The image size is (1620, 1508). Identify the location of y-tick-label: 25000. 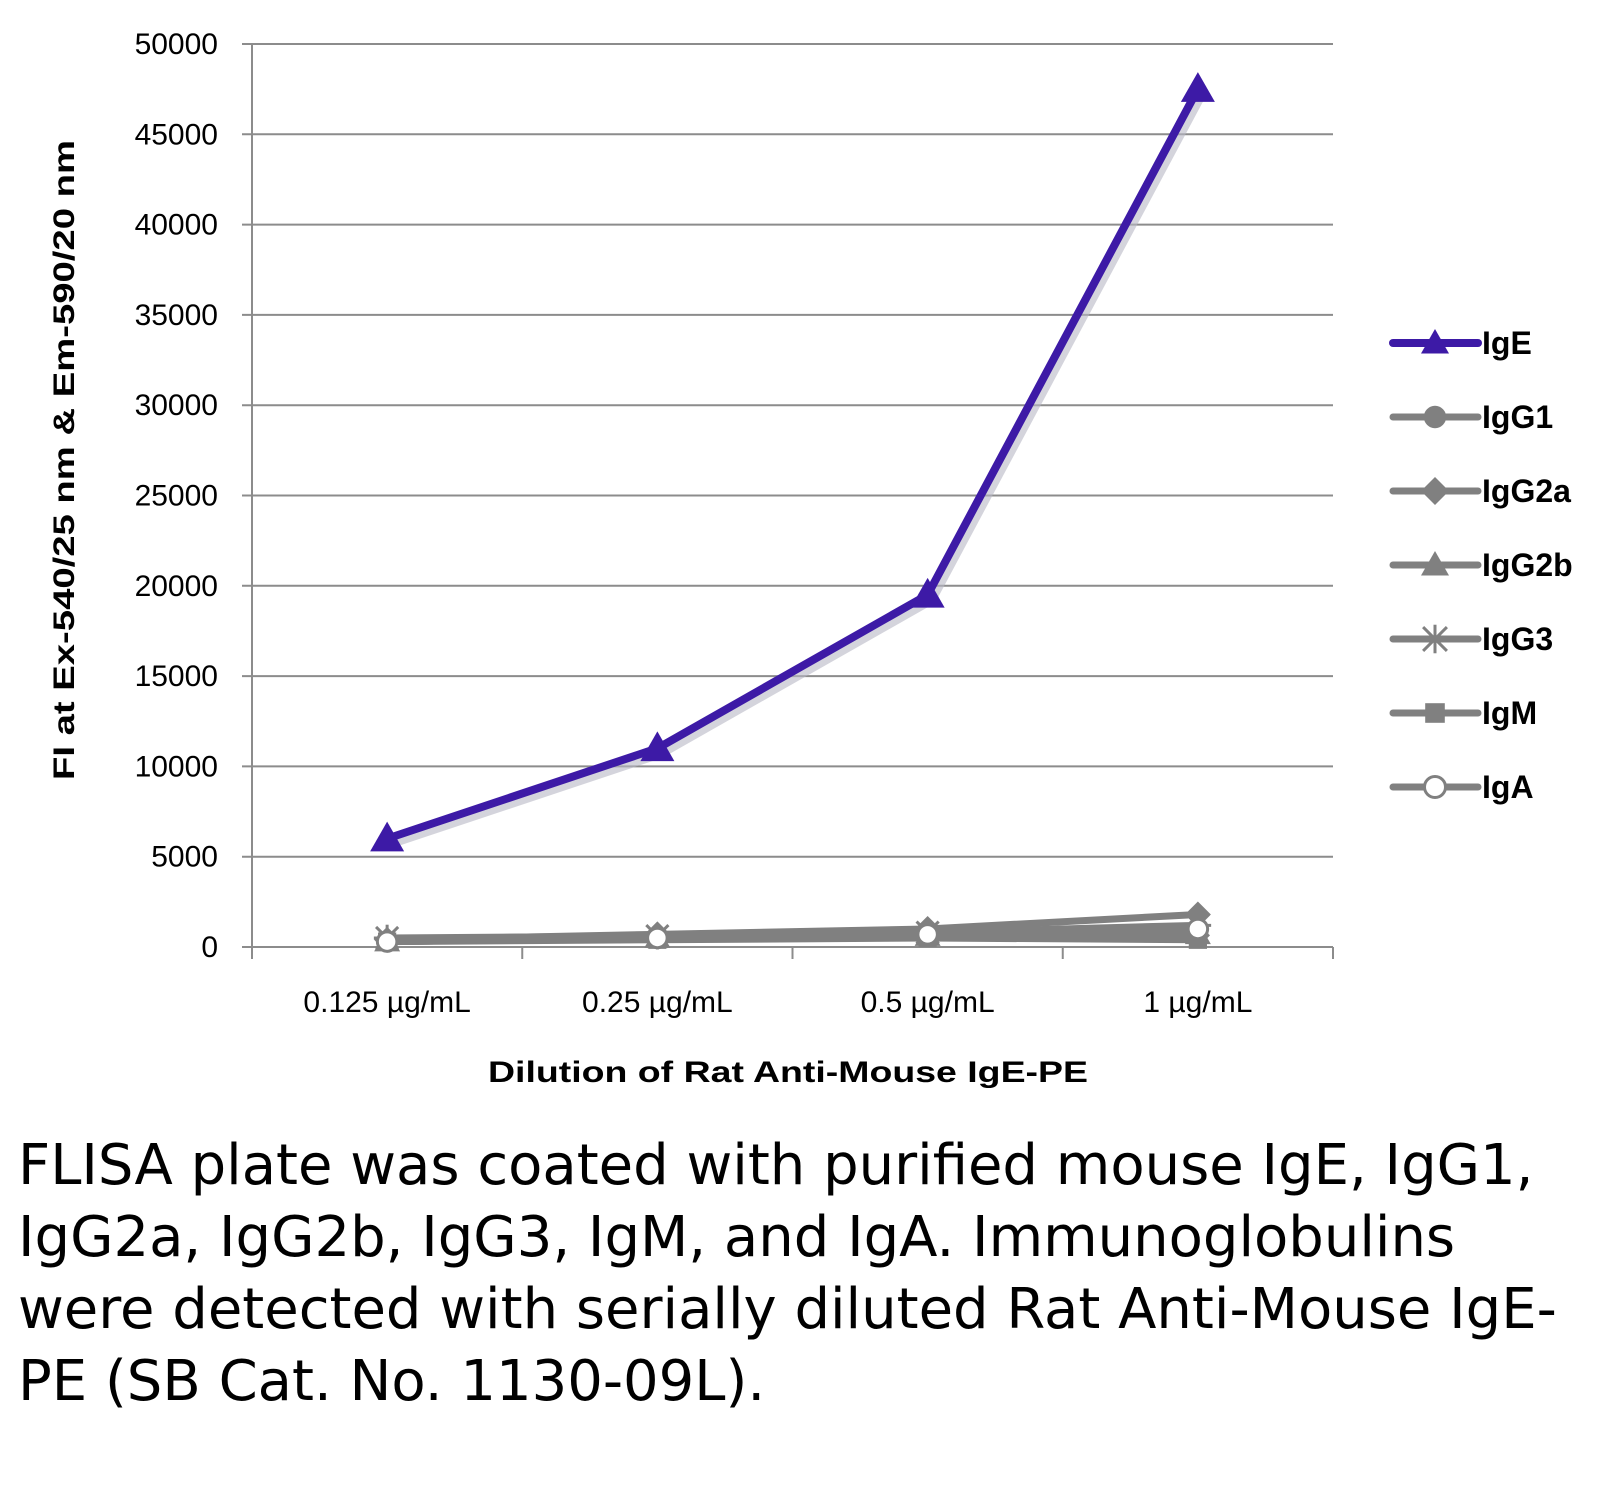
(176, 496).